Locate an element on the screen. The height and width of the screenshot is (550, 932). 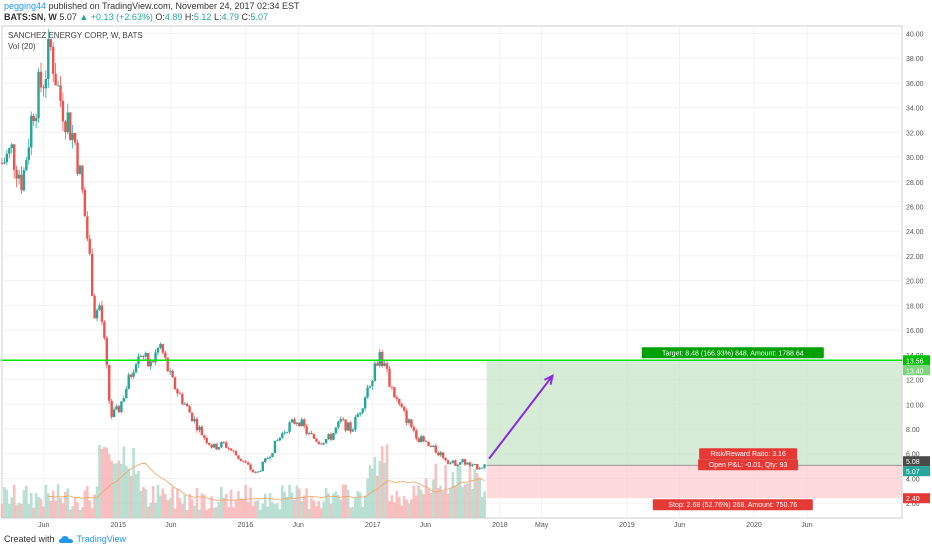
x-tick-label: 2020 is located at coordinates (754, 525).